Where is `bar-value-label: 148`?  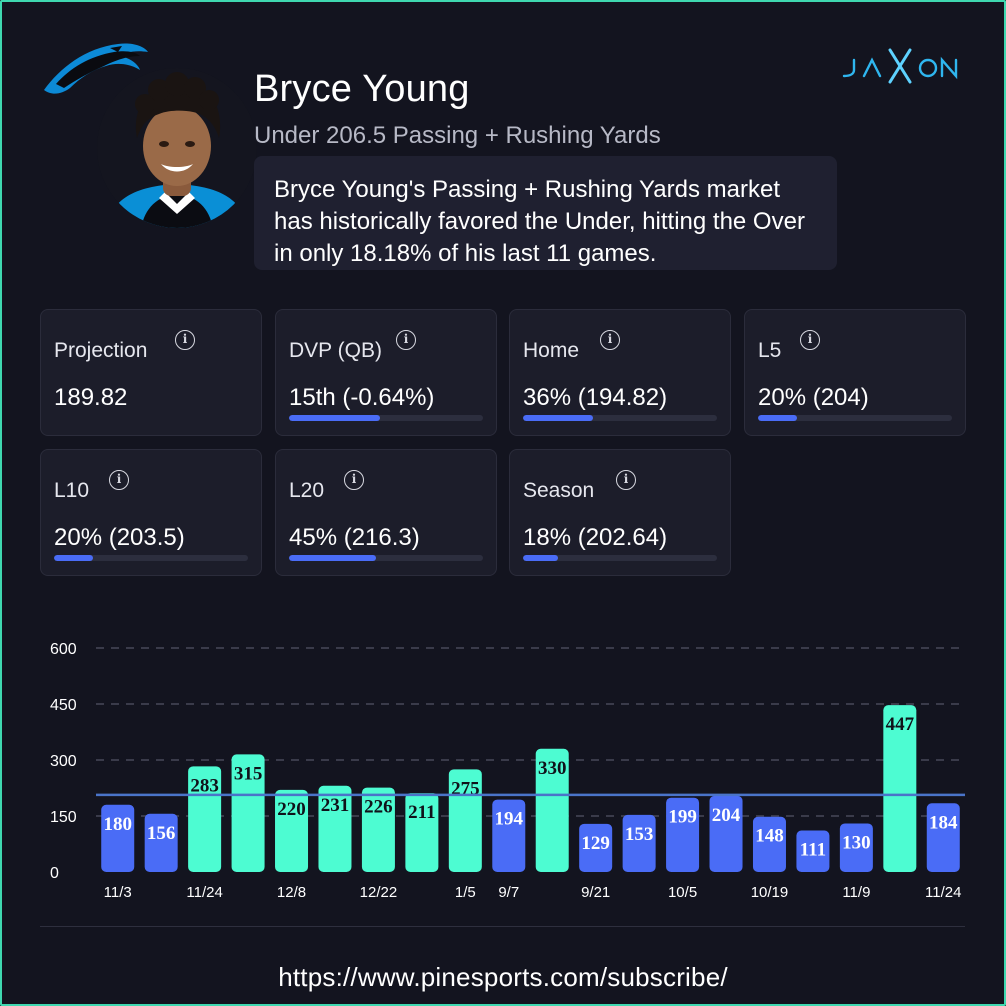 bar-value-label: 148 is located at coordinates (769, 836).